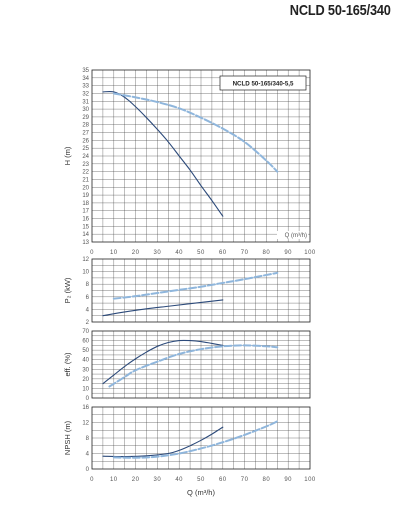 The height and width of the screenshot is (521, 401). I want to click on y-tick-label: 18, so click(85, 204).